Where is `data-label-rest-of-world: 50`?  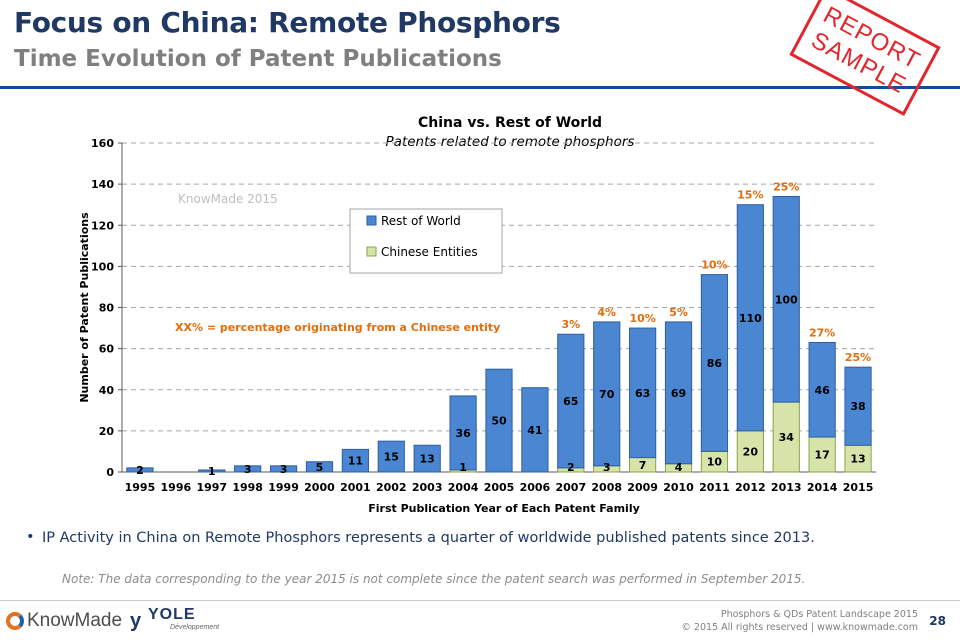
data-label-rest-of-world: 50 is located at coordinates (499, 421).